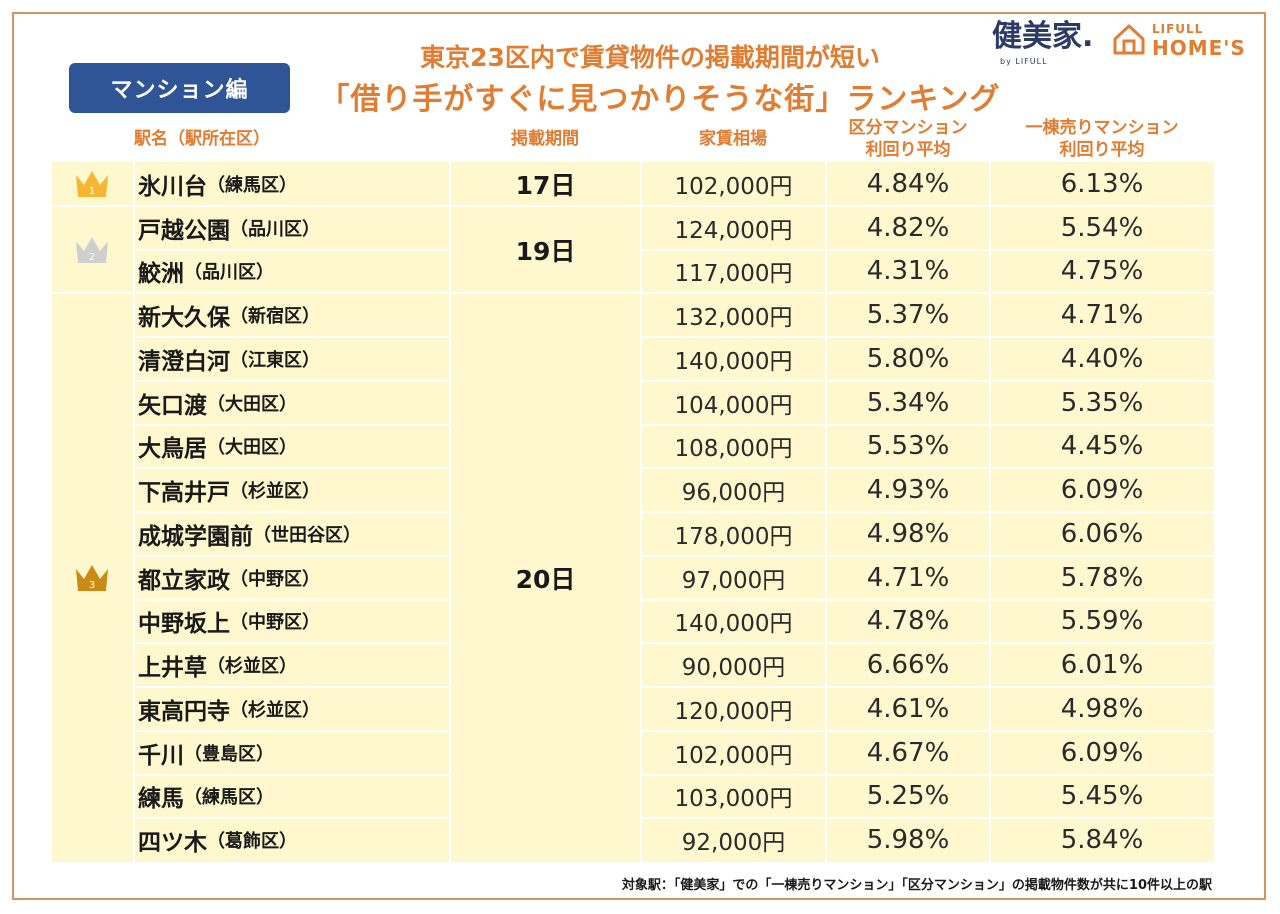  I want to click on station-cell: 四ツ木 （葛飾区）, so click(294, 840).